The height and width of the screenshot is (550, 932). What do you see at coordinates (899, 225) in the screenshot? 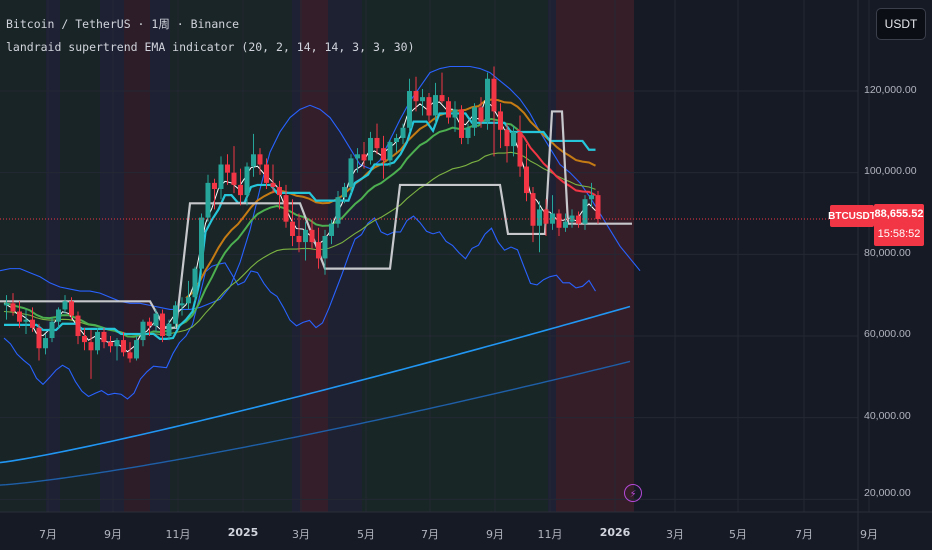
I see `last-price-tag: 88,655.52 15:58:52` at bounding box center [899, 225].